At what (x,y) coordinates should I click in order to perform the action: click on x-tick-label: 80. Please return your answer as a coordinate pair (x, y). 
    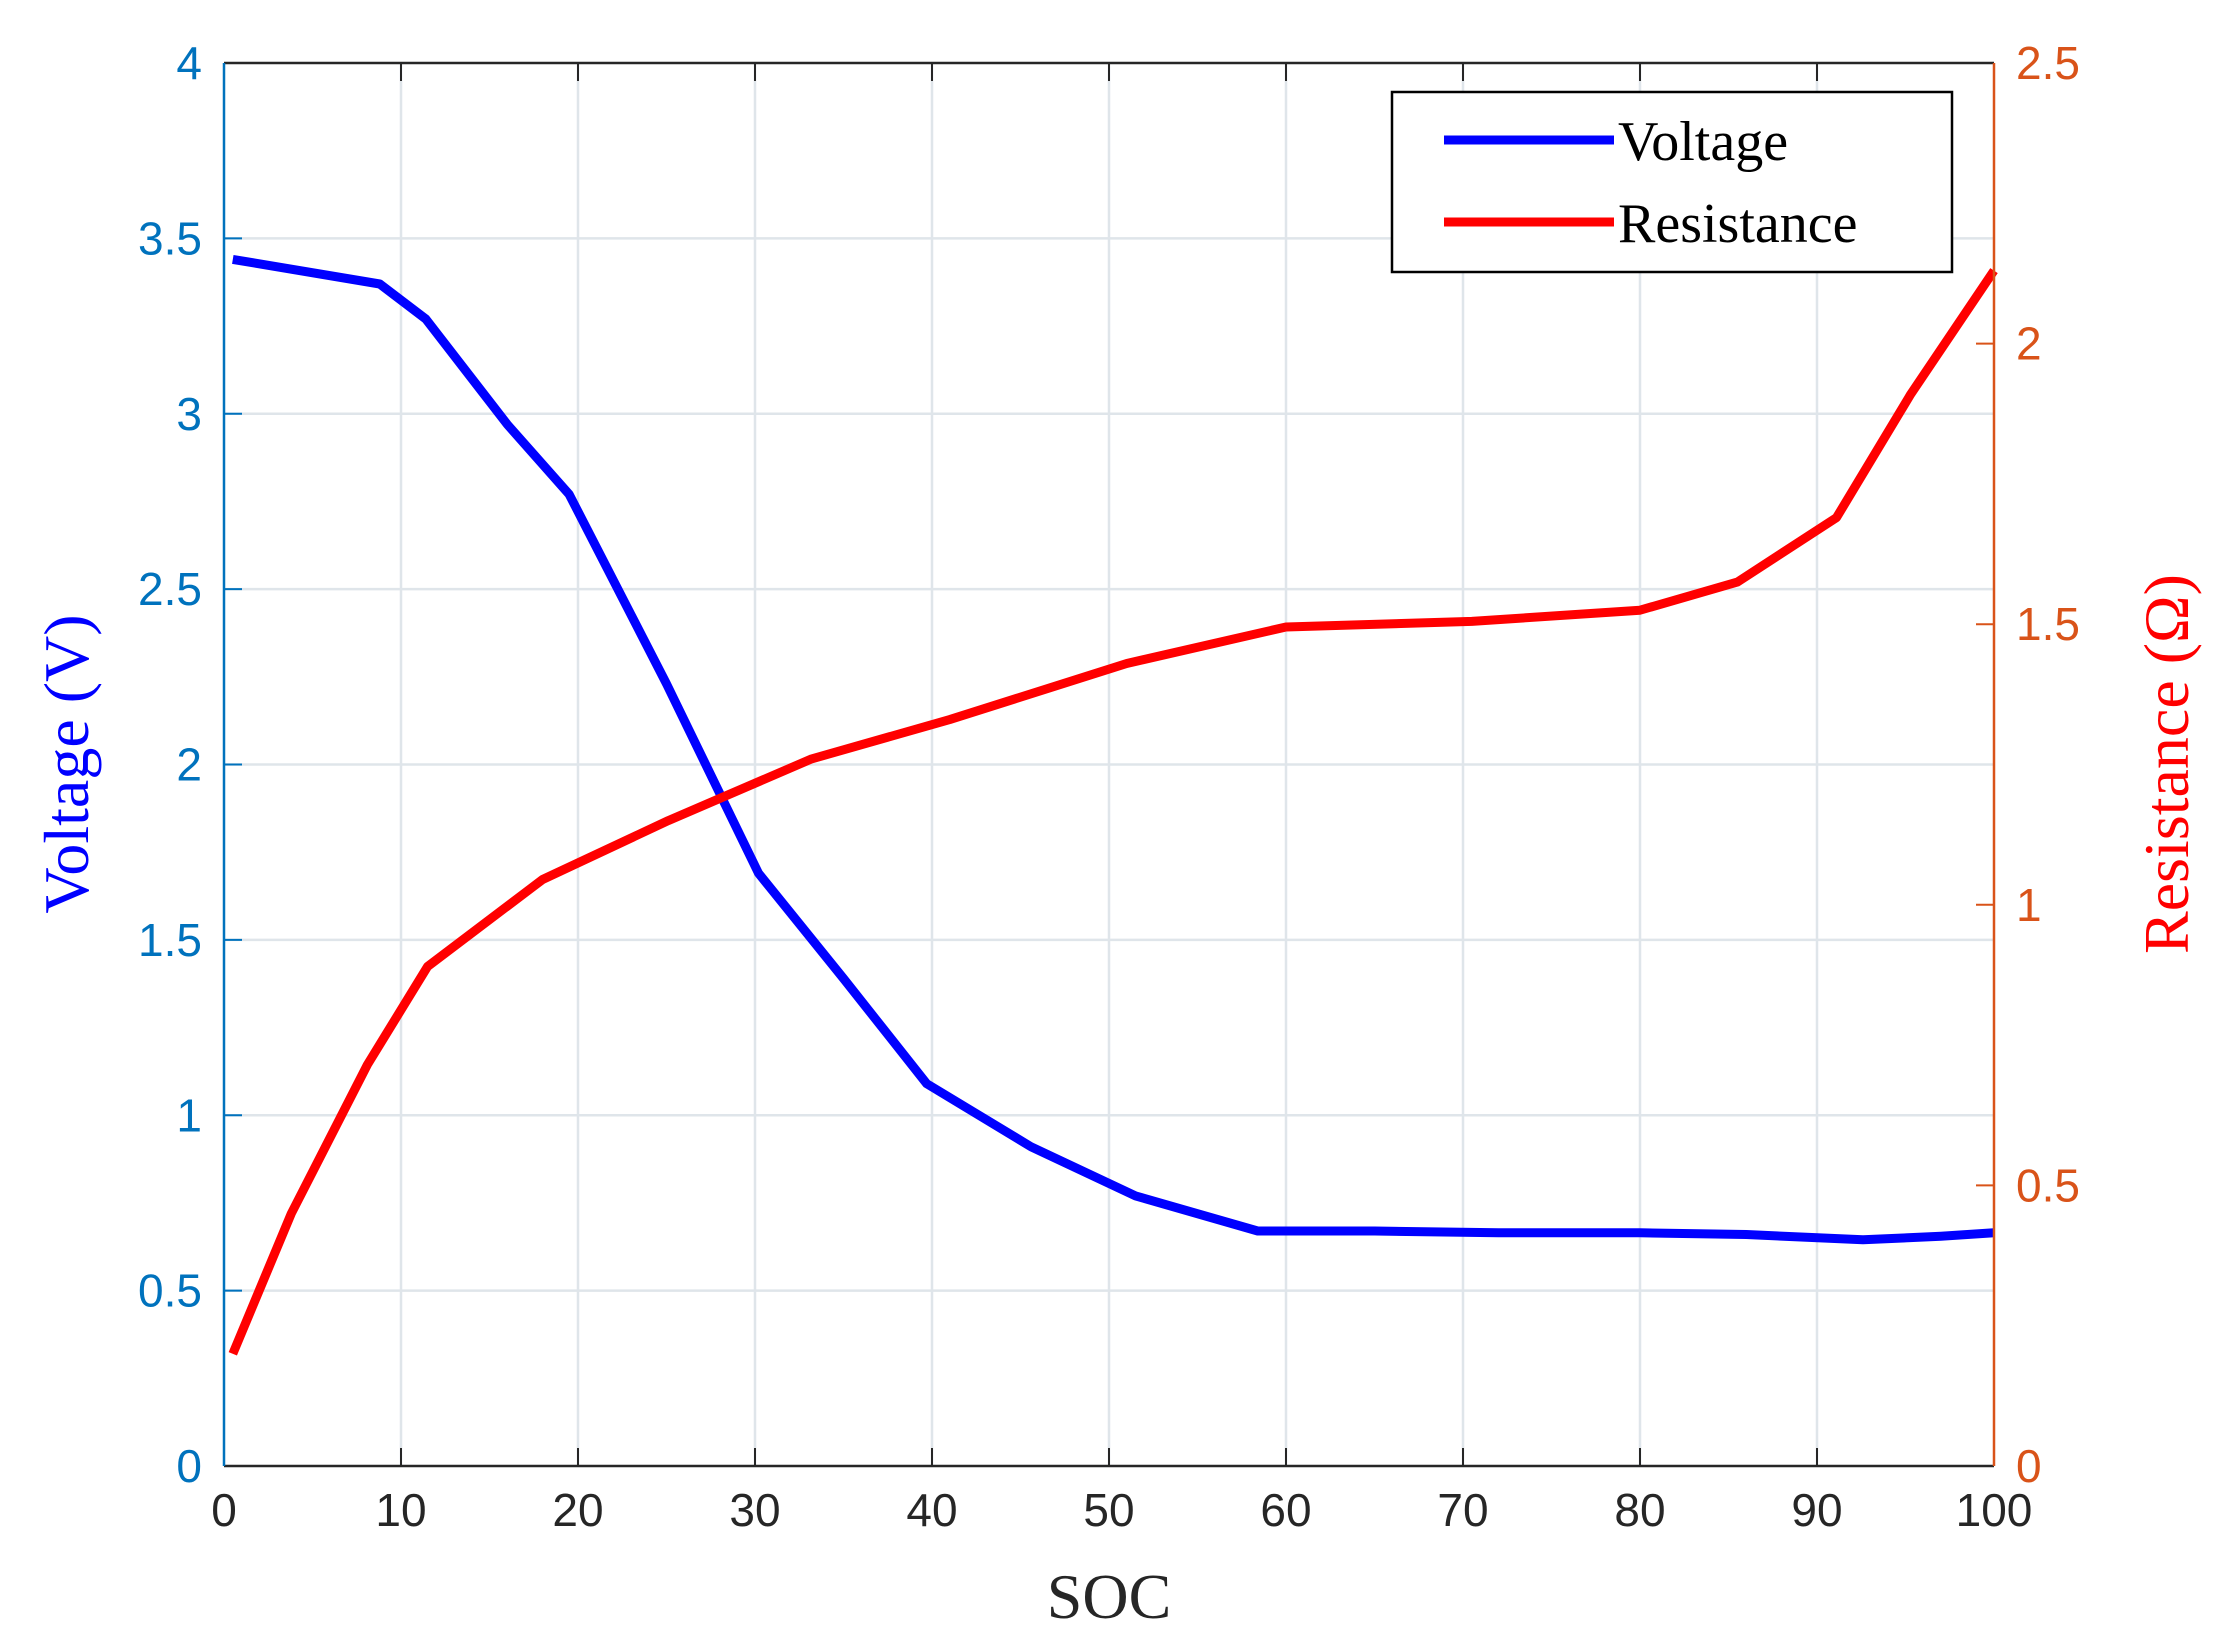
    Looking at the image, I should click on (1639, 1510).